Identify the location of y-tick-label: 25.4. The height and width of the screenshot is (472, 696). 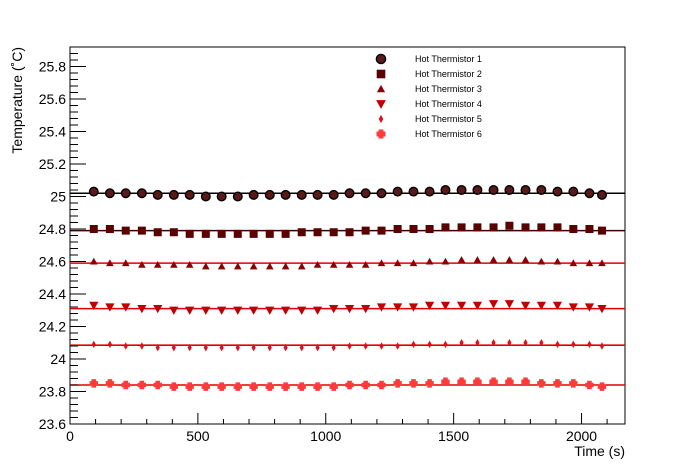
(52, 132).